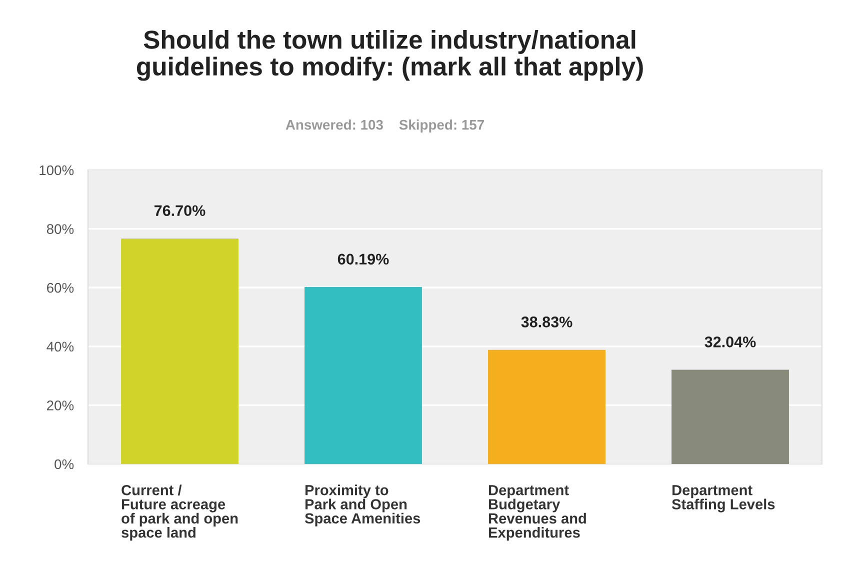 Image resolution: width=857 pixels, height=577 pixels. I want to click on x-tick-label: Department Staffing Levels, so click(723, 498).